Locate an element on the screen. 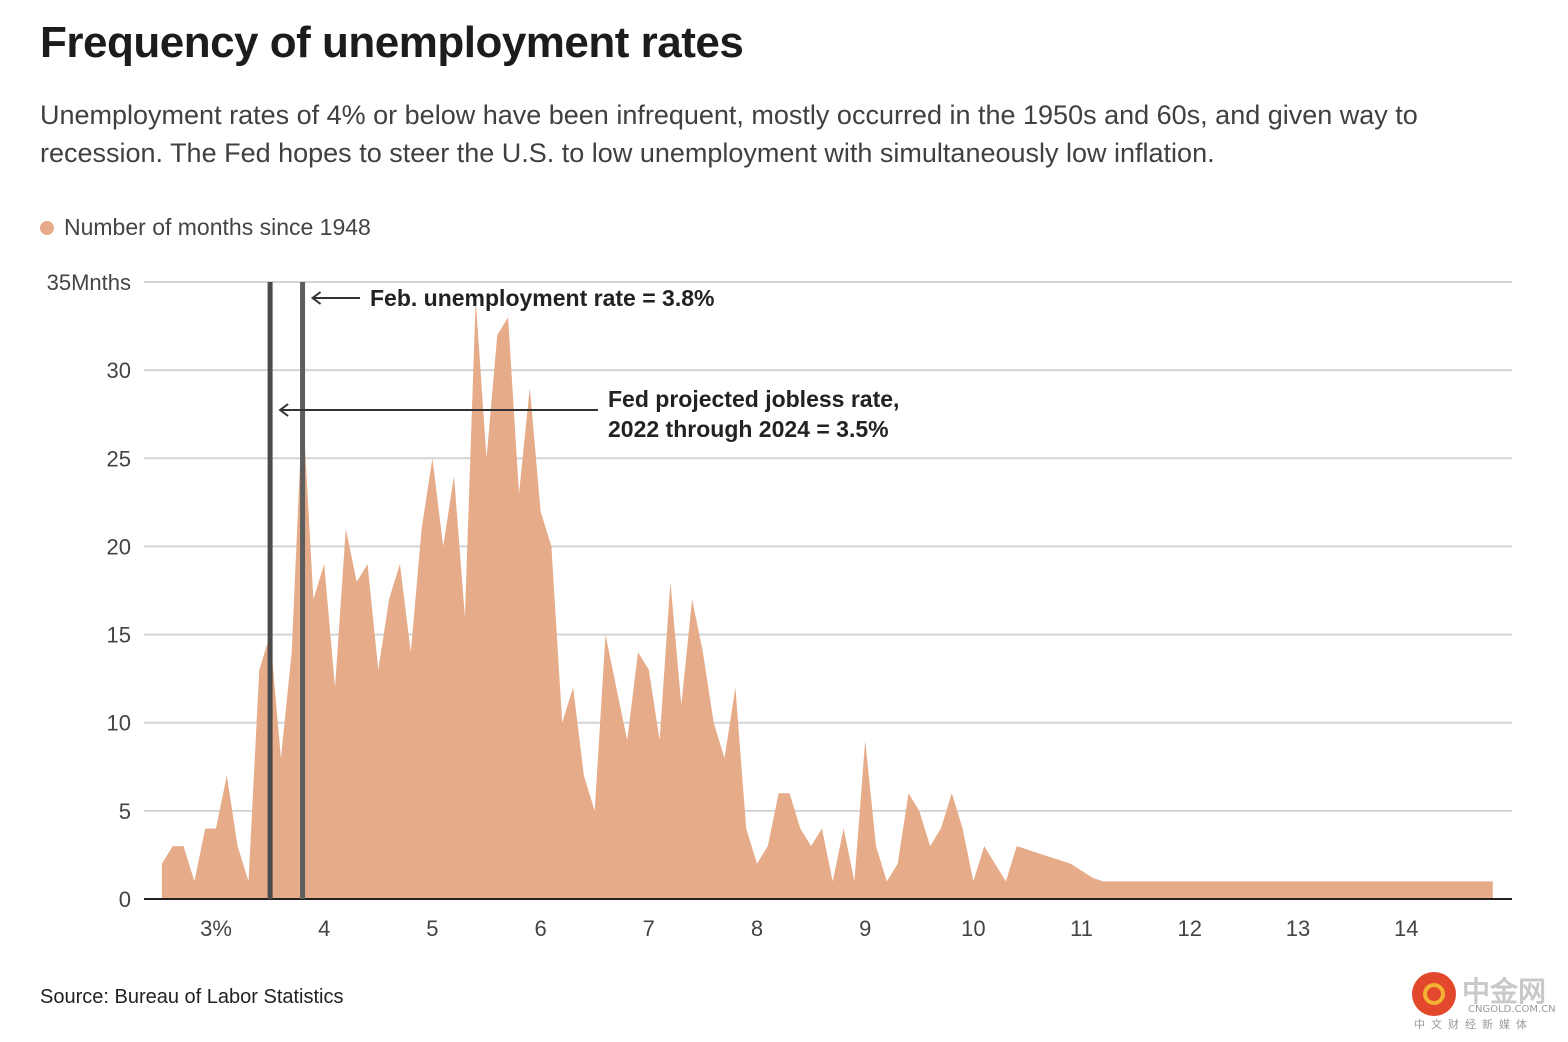  x-tick-label: 14 is located at coordinates (1406, 928).